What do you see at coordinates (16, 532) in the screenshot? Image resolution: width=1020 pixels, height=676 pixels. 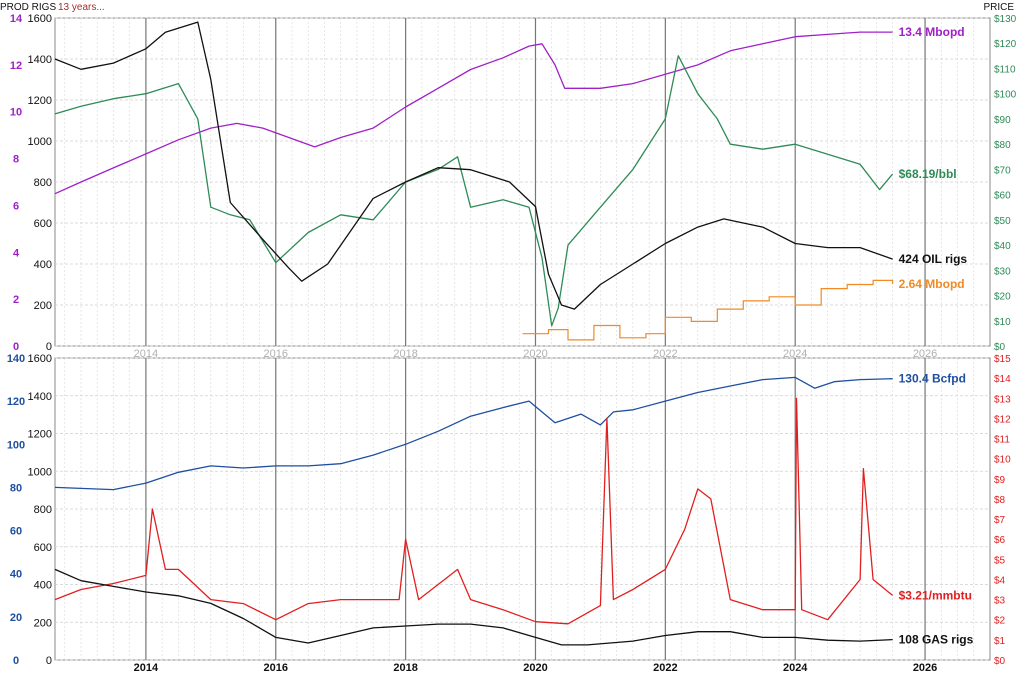 I see `y-tick-prod: 60` at bounding box center [16, 532].